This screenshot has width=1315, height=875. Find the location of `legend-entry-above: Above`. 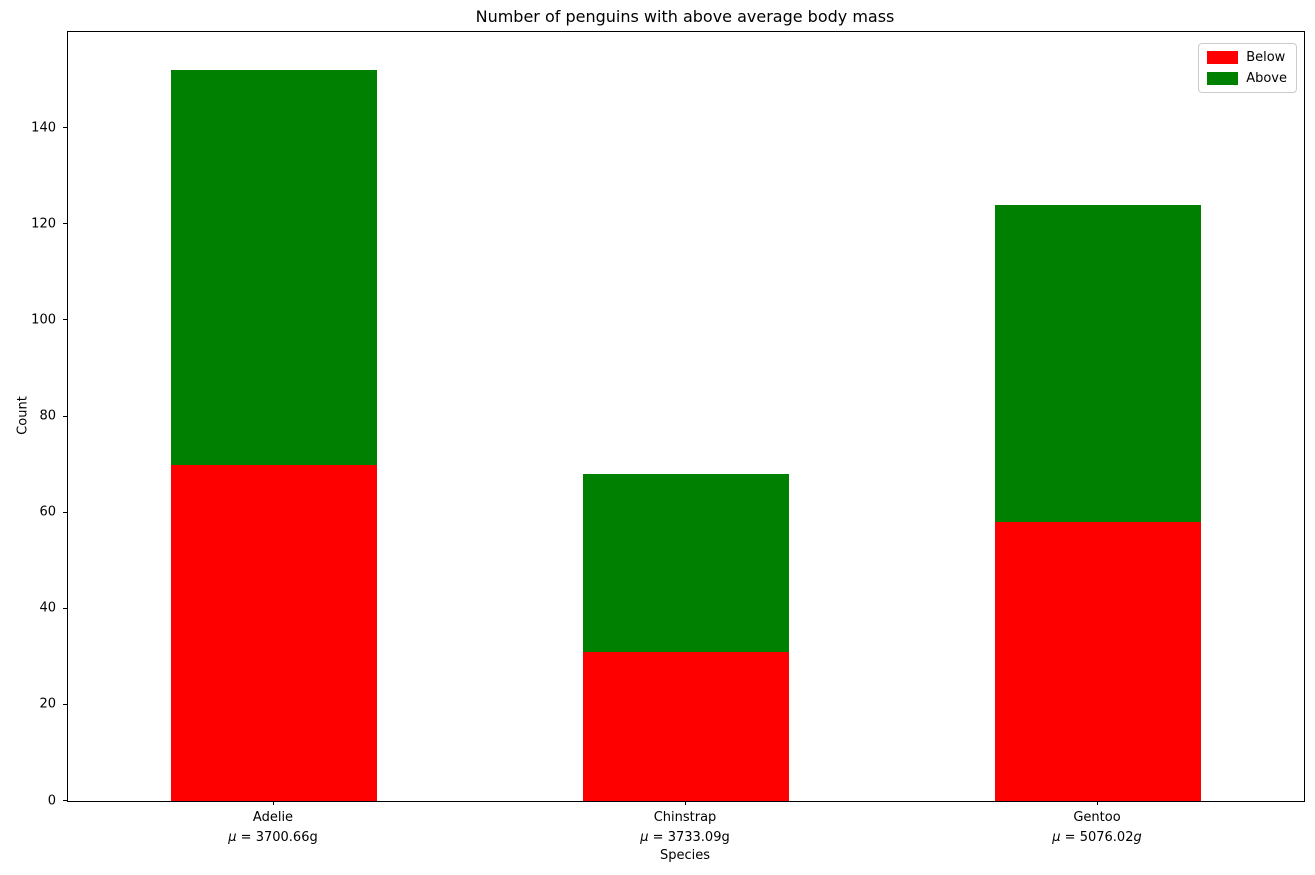

legend-entry-above: Above is located at coordinates (1247, 78).